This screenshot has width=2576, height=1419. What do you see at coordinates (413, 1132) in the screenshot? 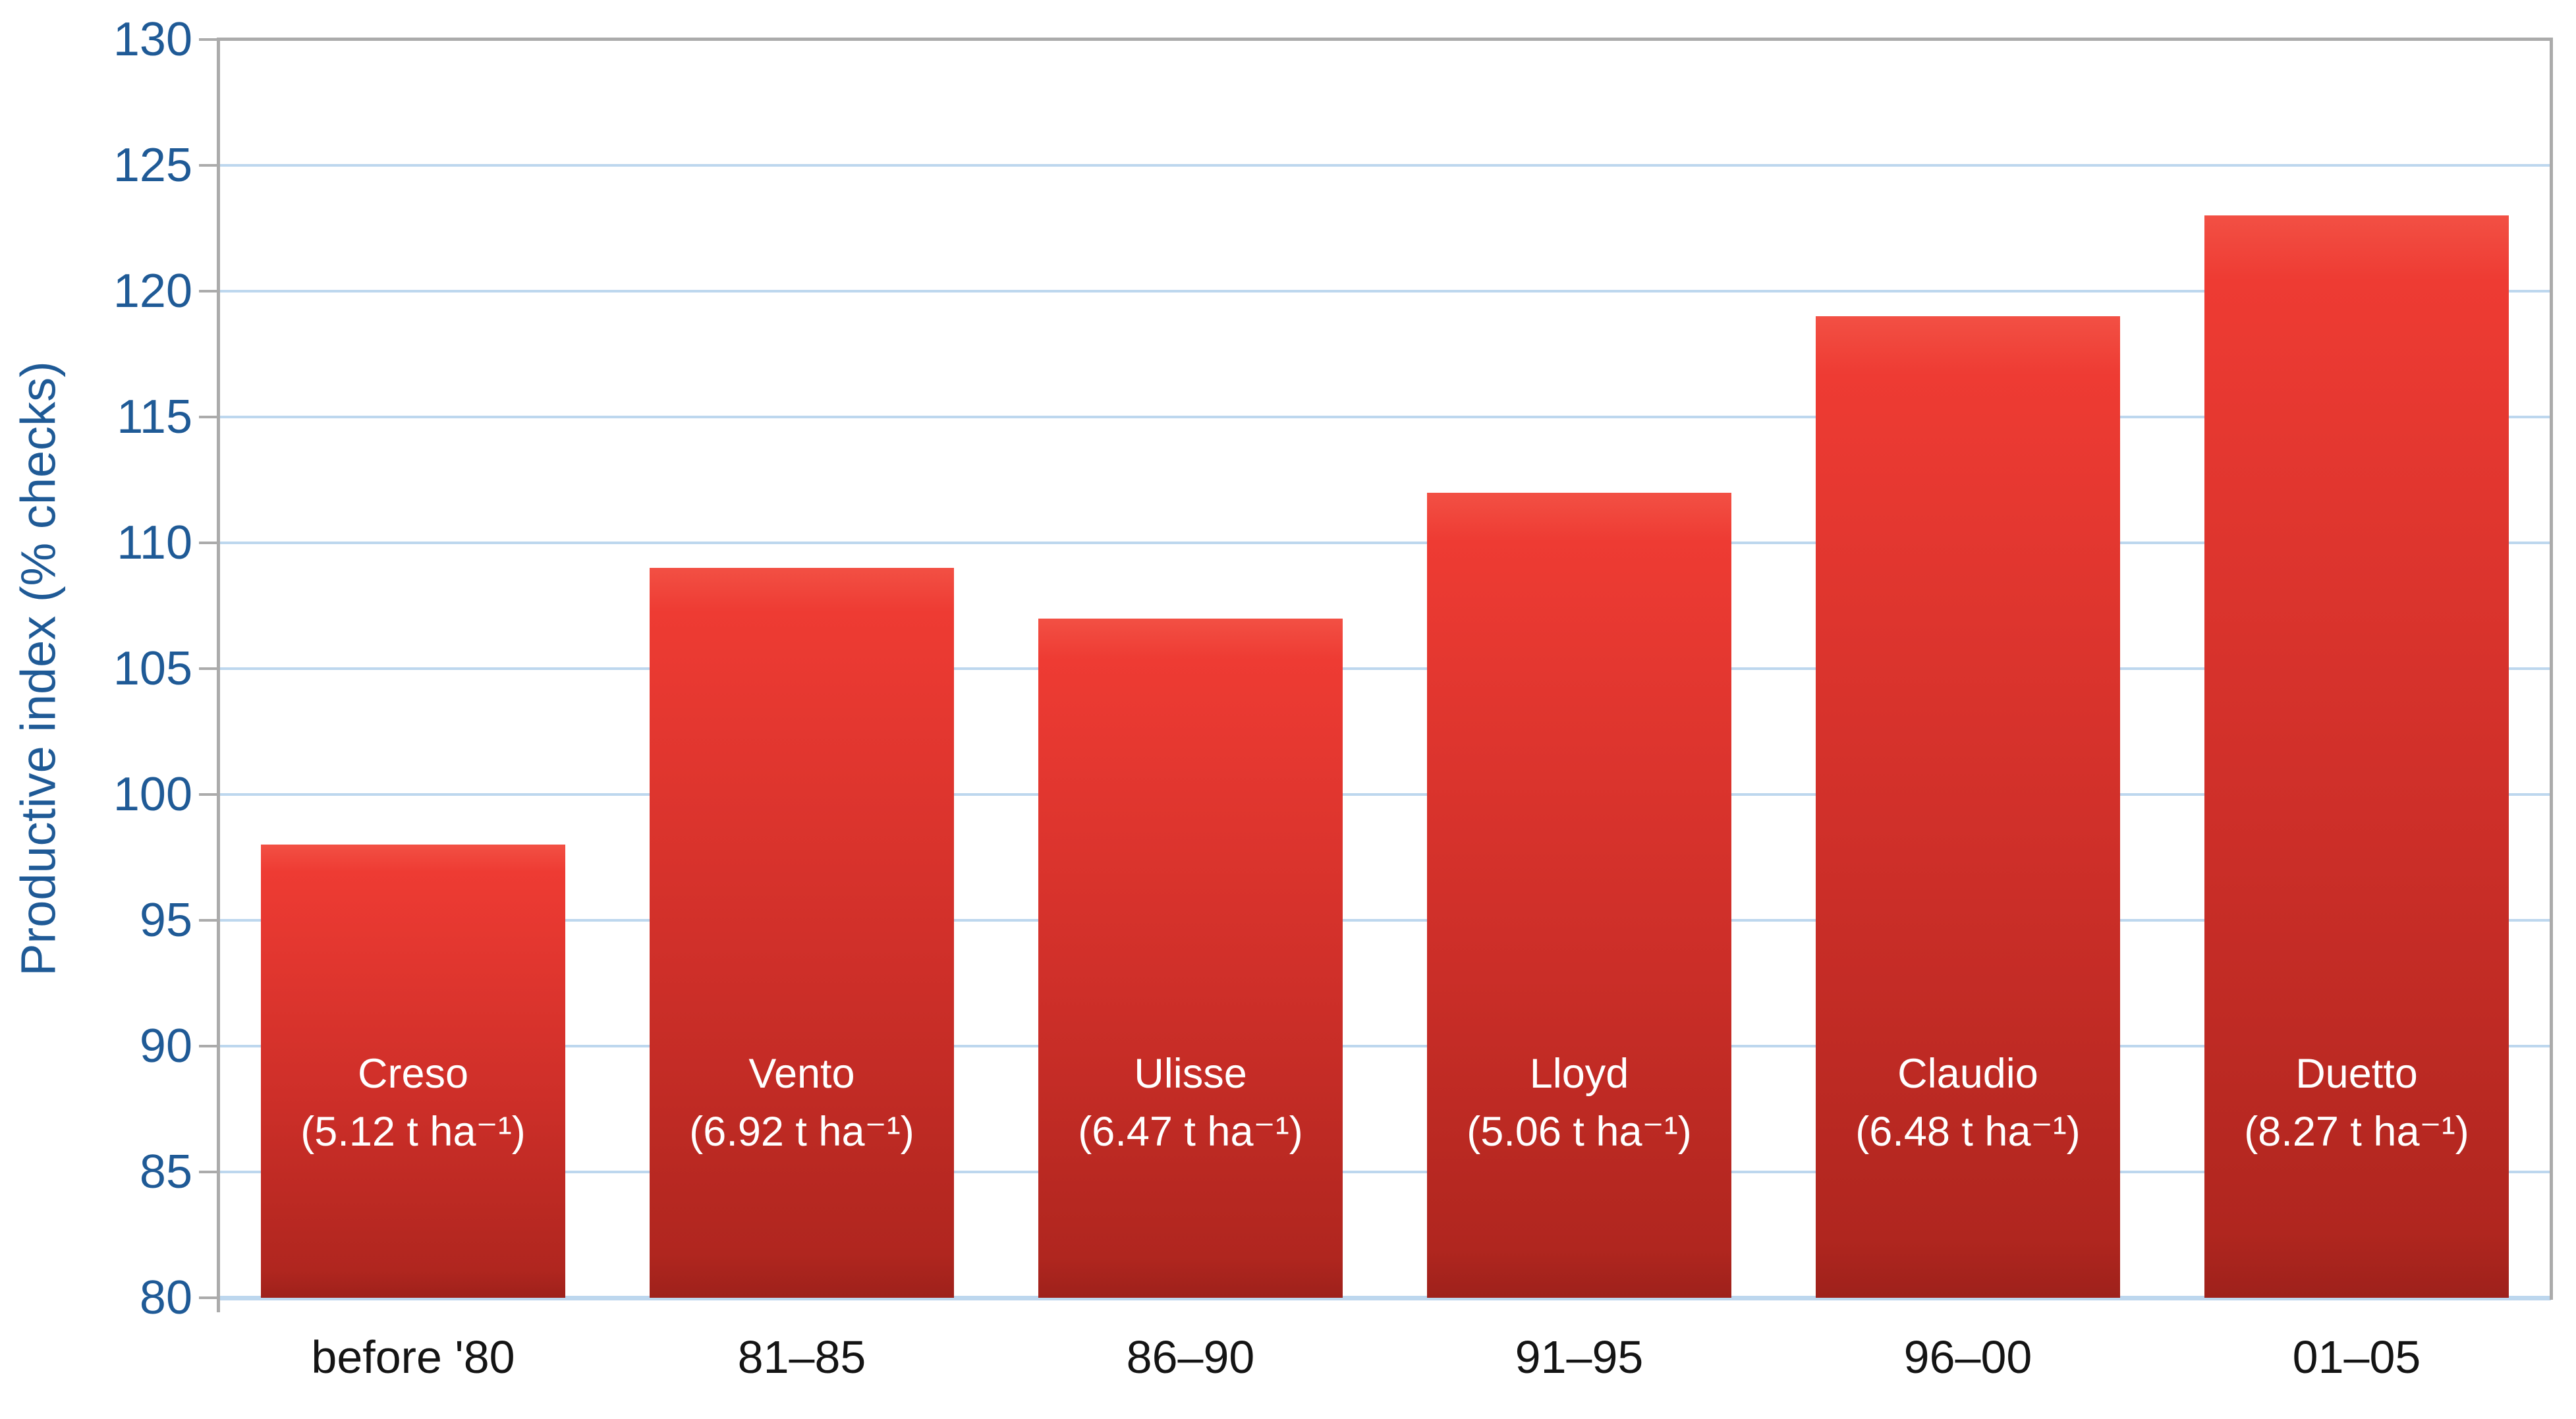
I see `bar-label-yield: (5.12 t ha⁻¹)` at bounding box center [413, 1132].